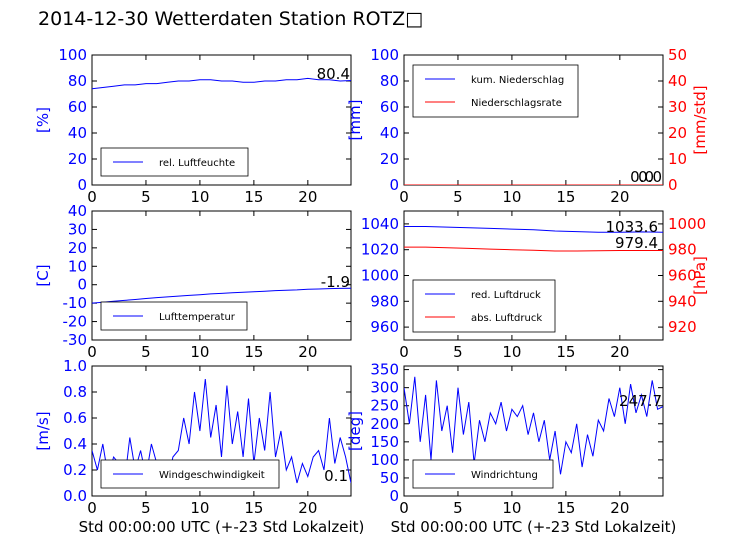  What do you see at coordinates (517, 80) in the screenshot?
I see `legend-label: kum. Niederschlag` at bounding box center [517, 80].